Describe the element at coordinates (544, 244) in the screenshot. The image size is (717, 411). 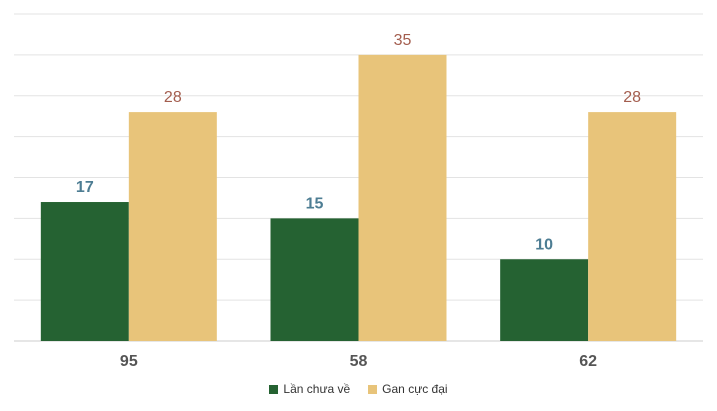
I see `data-label-series-1-62: 10` at that location.